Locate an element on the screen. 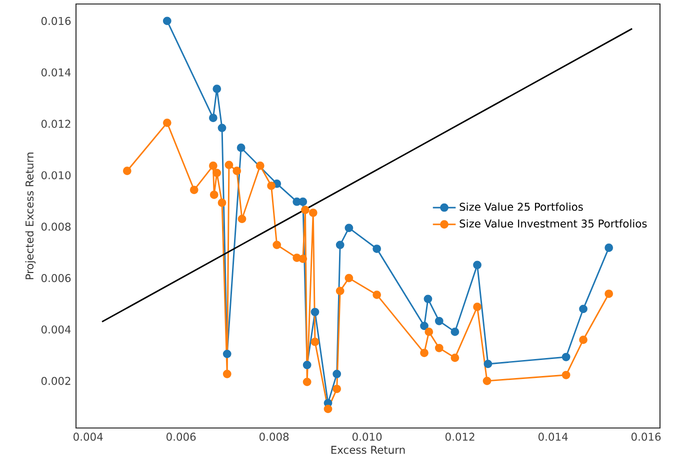 Image resolution: width=683 pixels, height=468 pixels. y-tick-label: 0.010 is located at coordinates (56, 175).